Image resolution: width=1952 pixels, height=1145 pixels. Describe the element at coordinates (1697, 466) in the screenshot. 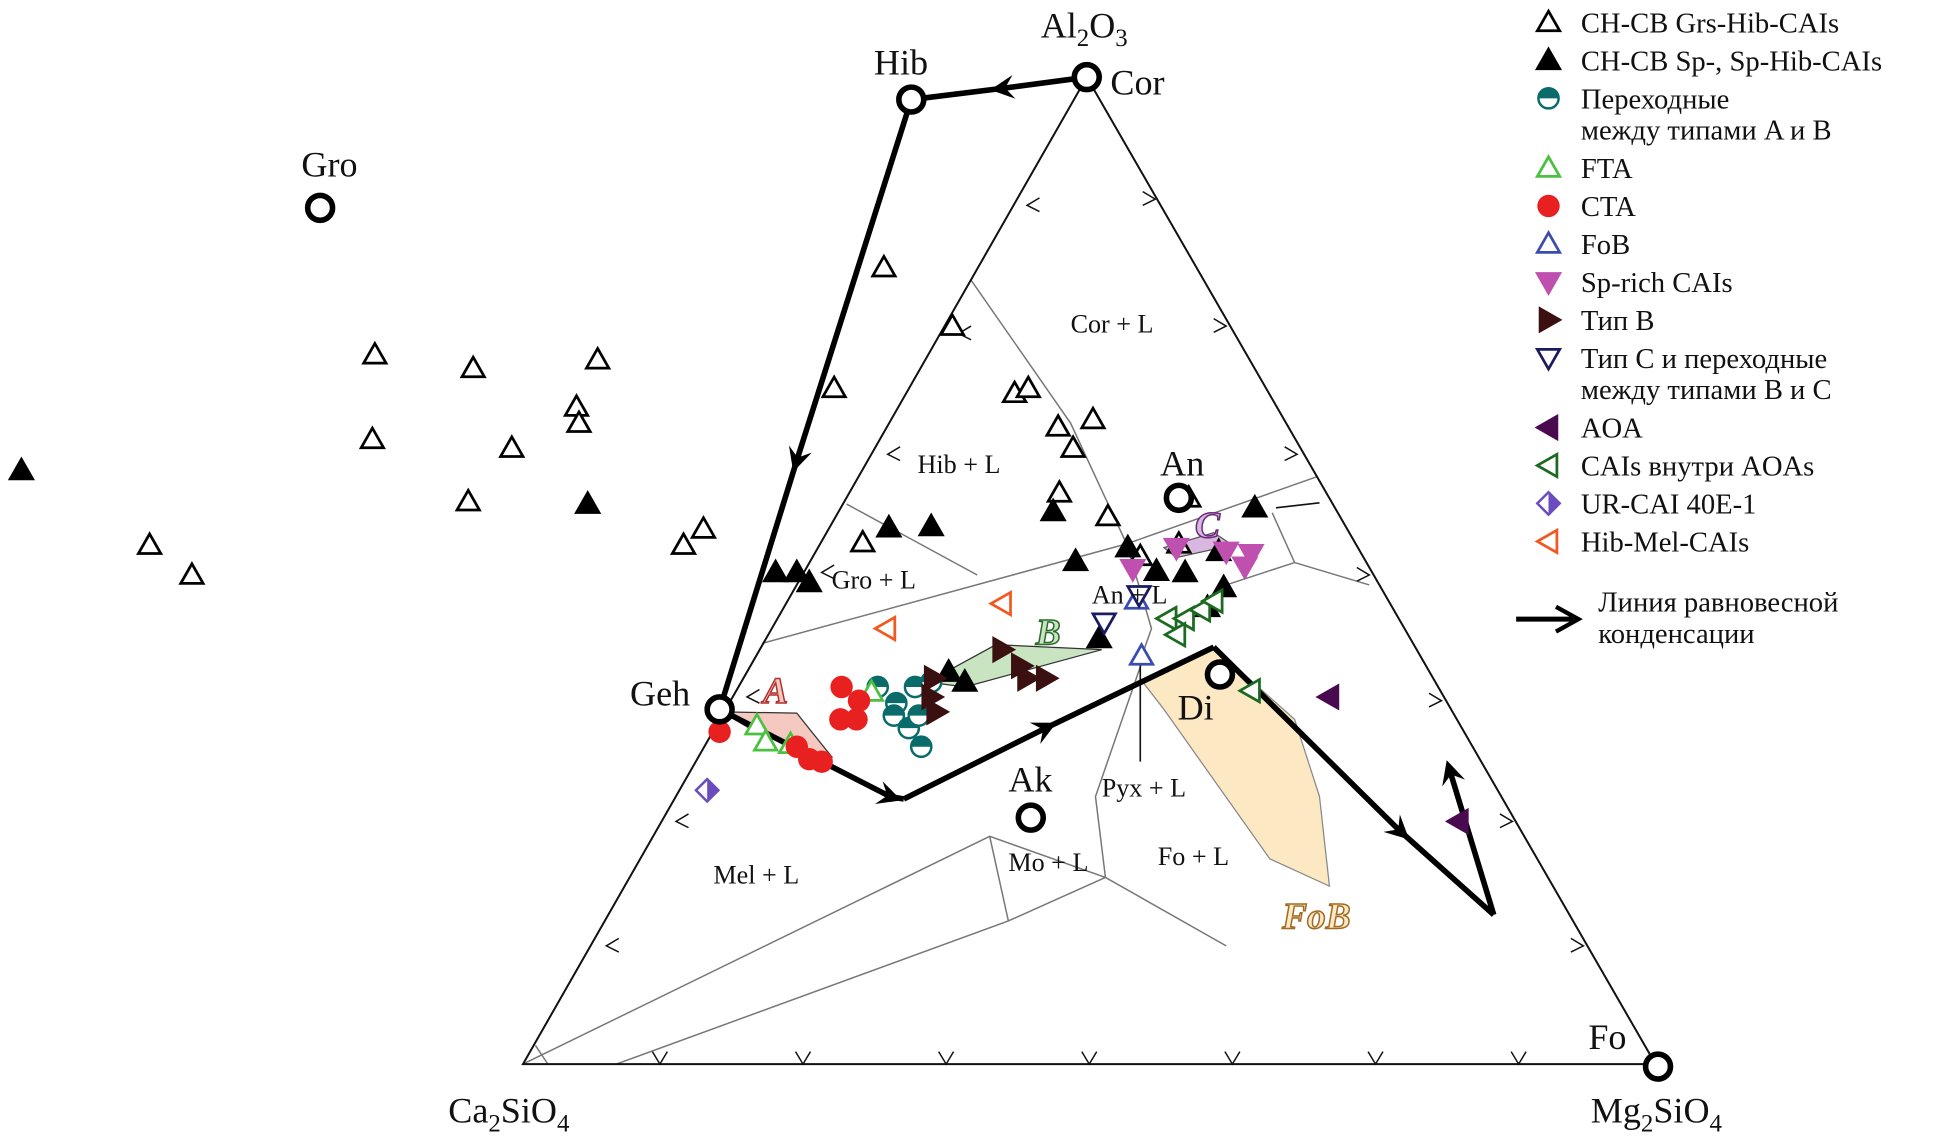

I see `legend-label: CAIs внутри AOAs` at that location.